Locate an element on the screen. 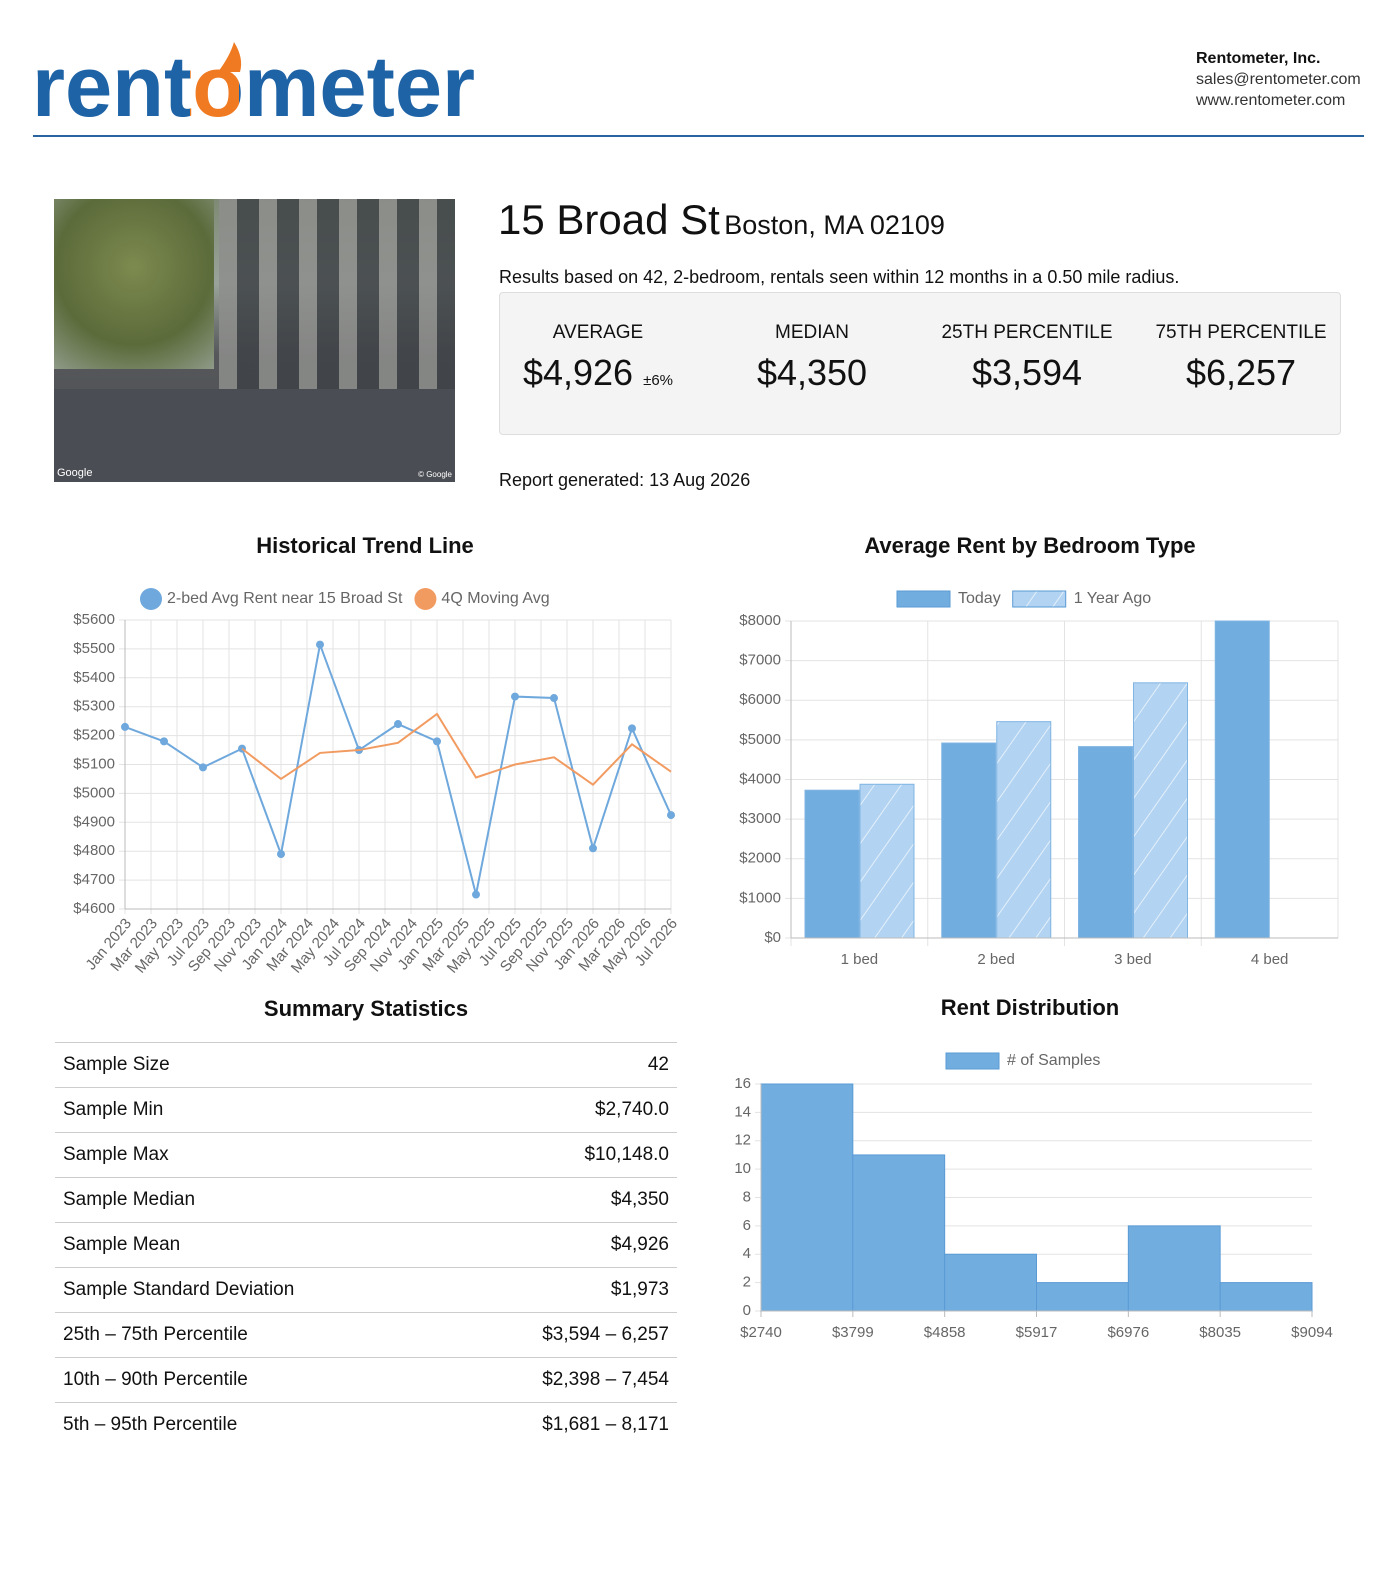  company-name: Rentometer, Inc. is located at coordinates (1258, 58).